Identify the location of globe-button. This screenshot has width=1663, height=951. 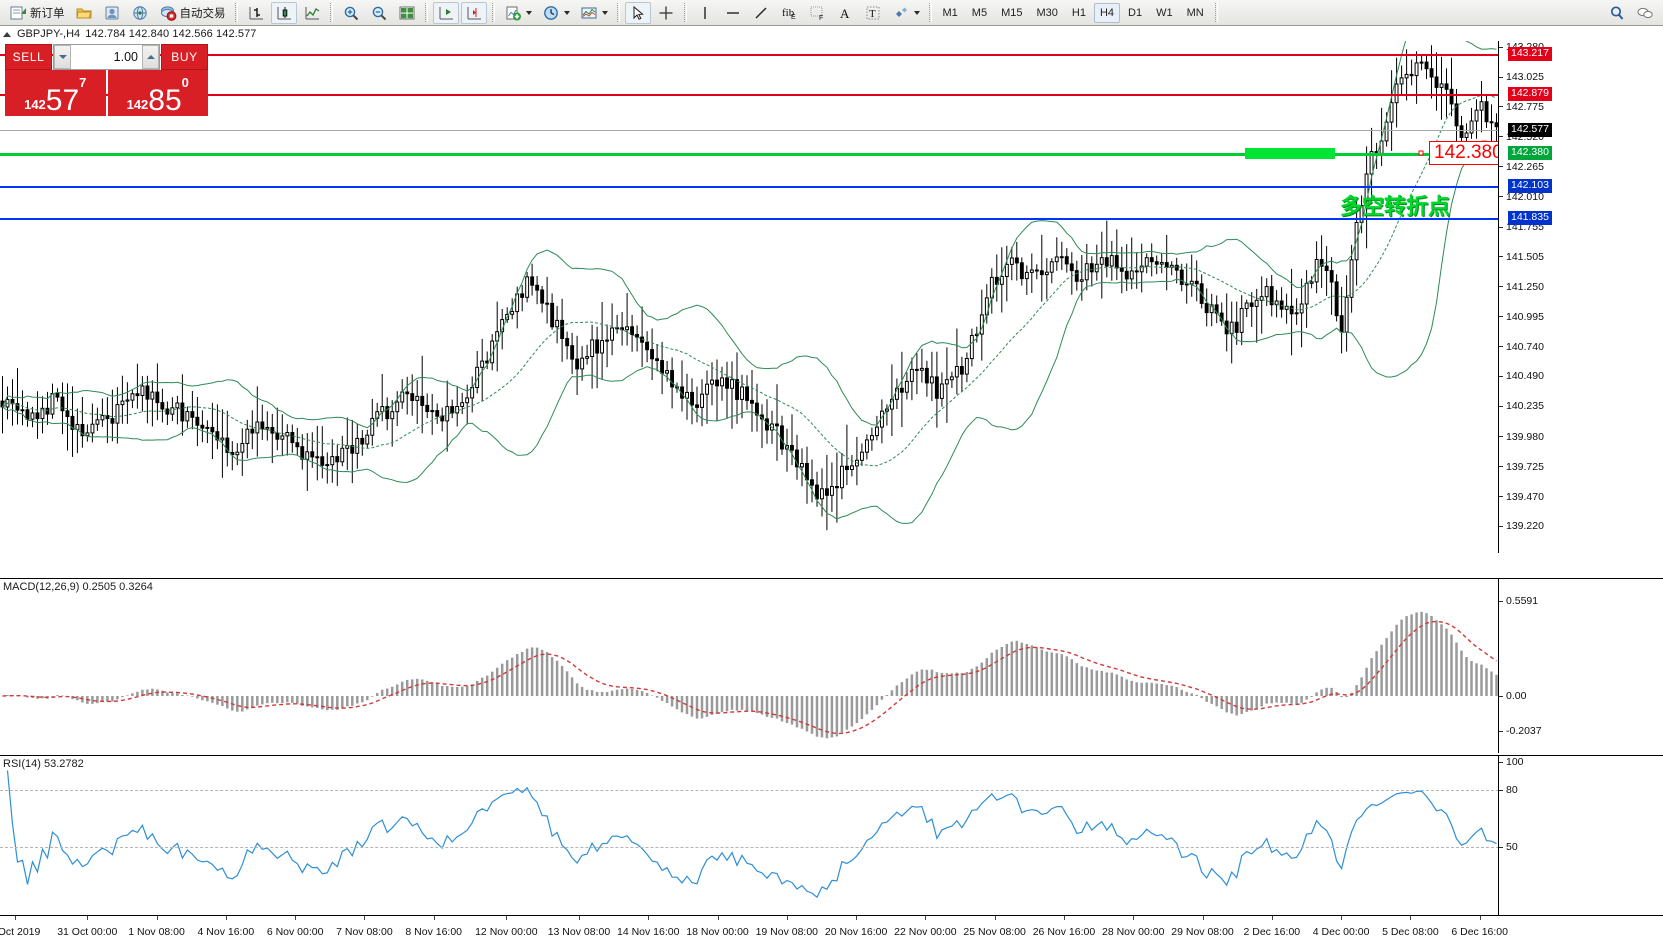
(140, 13).